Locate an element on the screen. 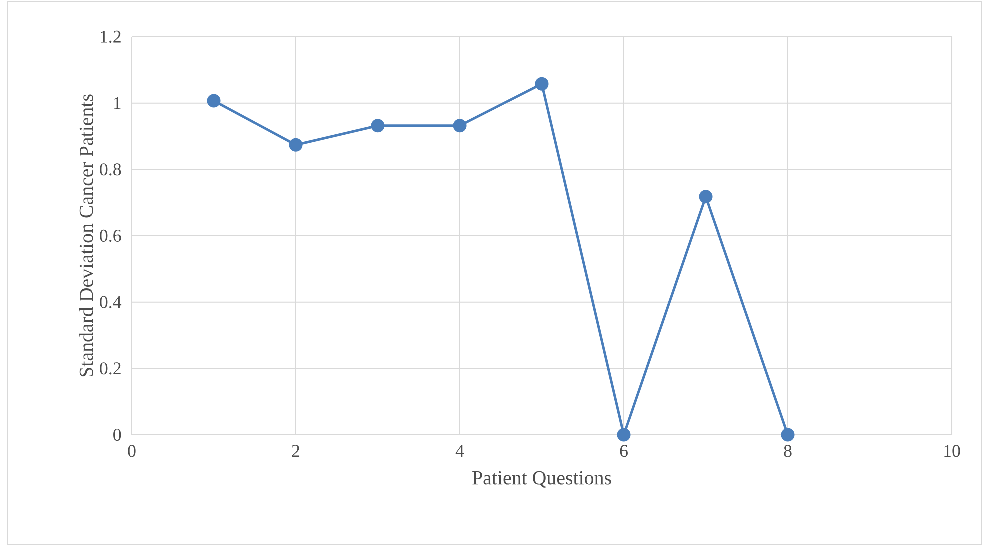 Image resolution: width=984 pixels, height=547 pixels. x-axis-title: Patient Questions is located at coordinates (542, 479).